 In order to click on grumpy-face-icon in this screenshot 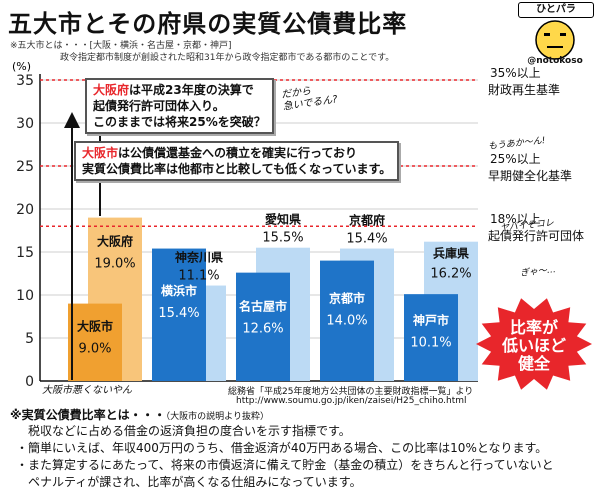, I will do `click(555, 40)`.